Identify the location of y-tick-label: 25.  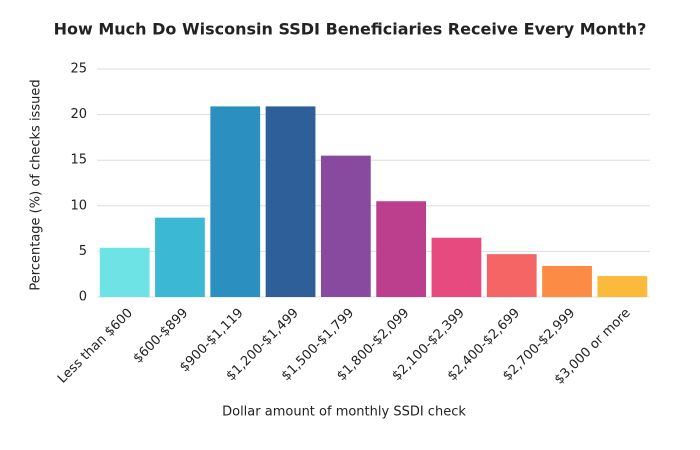
(78, 69).